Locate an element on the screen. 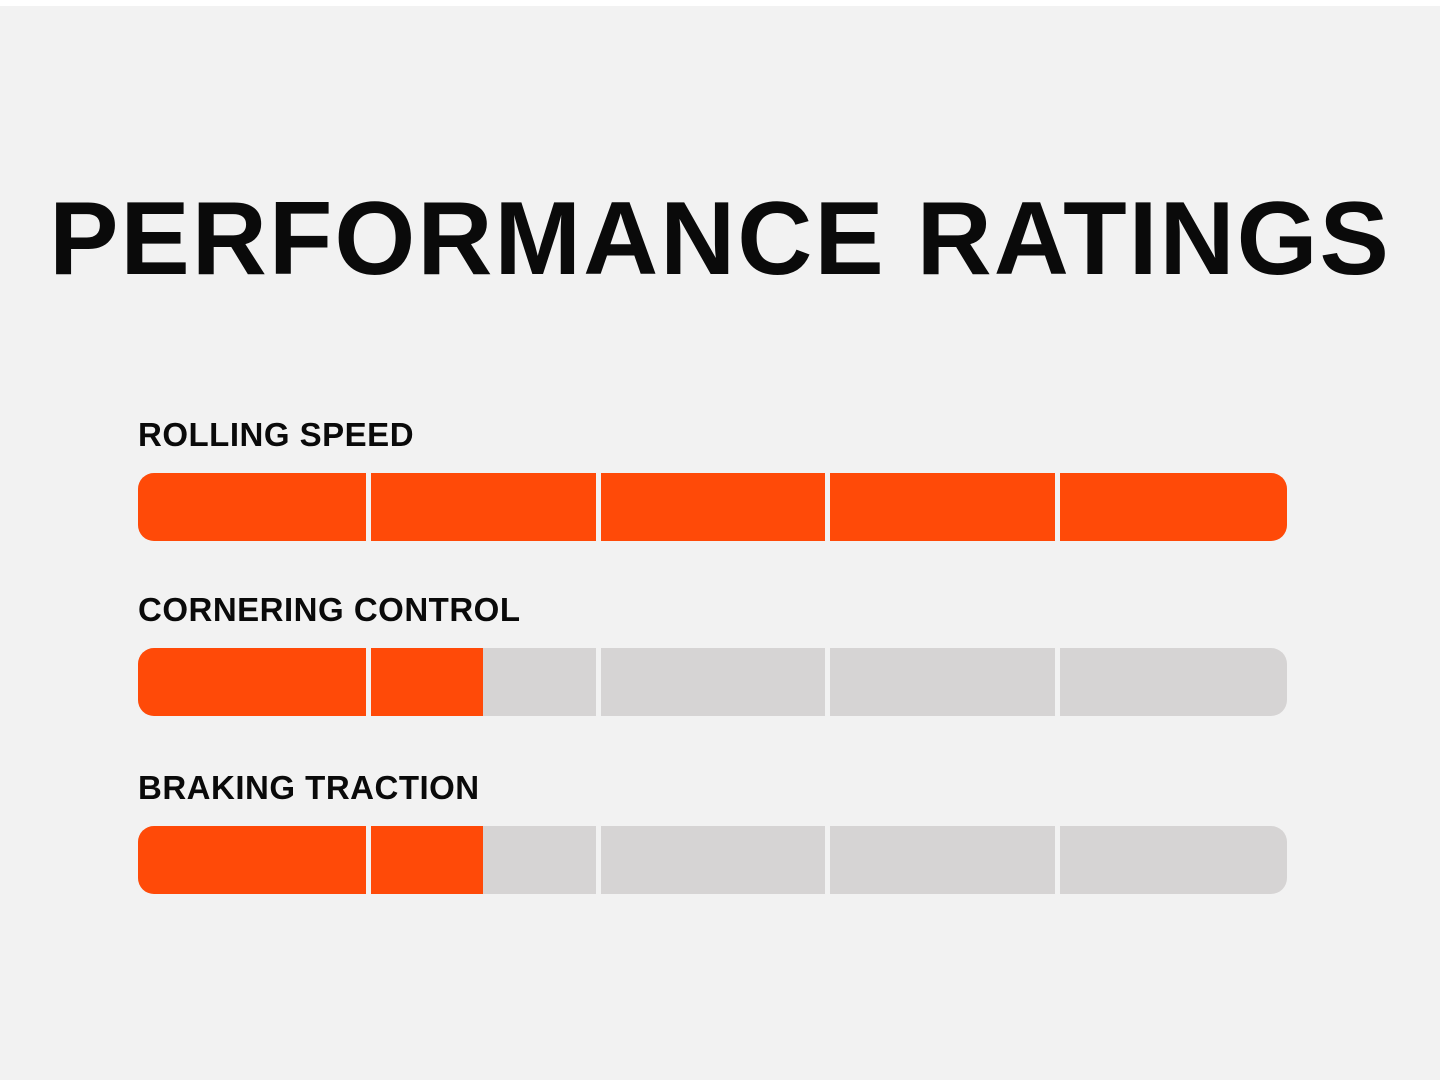 The width and height of the screenshot is (1440, 1080). rating-label: CORNERING CONTROL is located at coordinates (329, 609).